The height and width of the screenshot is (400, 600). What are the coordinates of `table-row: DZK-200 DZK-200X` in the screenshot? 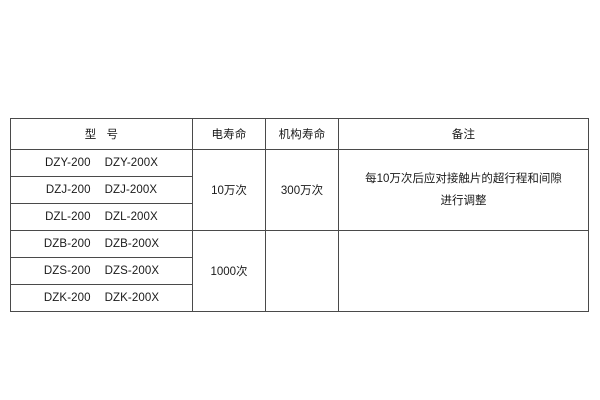 It's located at (299, 298).